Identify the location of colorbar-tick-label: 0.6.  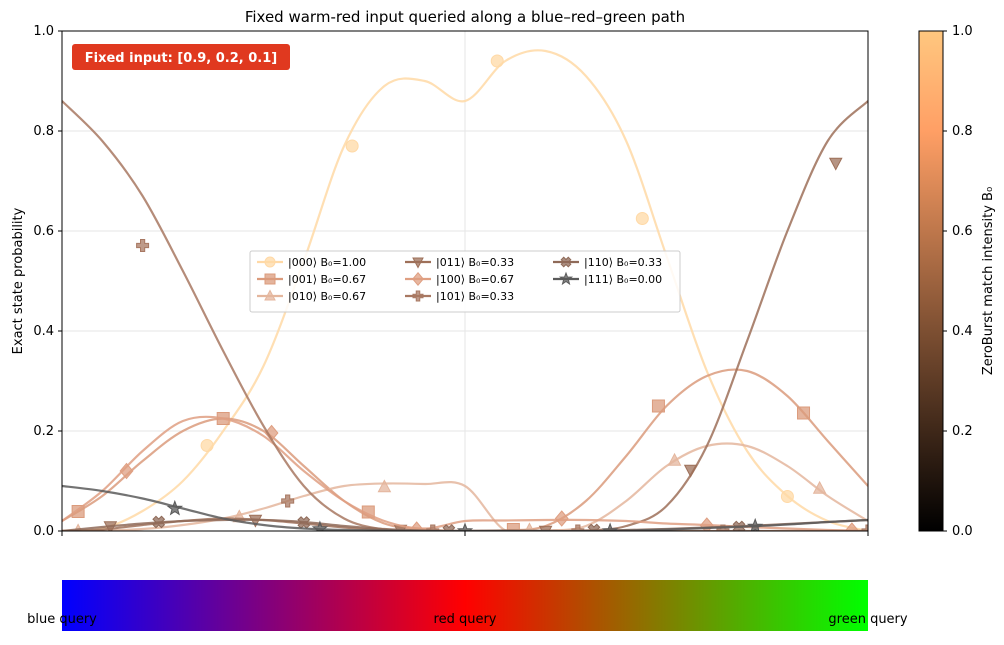
(962, 231).